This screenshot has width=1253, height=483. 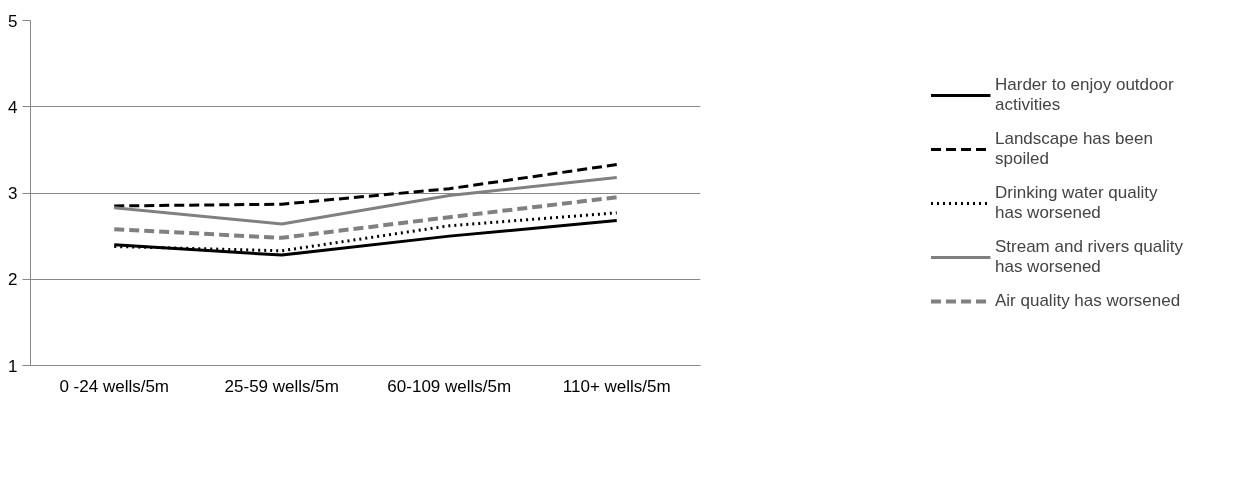 What do you see at coordinates (1089, 256) in the screenshot?
I see `legend-label: Stream and rivers quality has worsened` at bounding box center [1089, 256].